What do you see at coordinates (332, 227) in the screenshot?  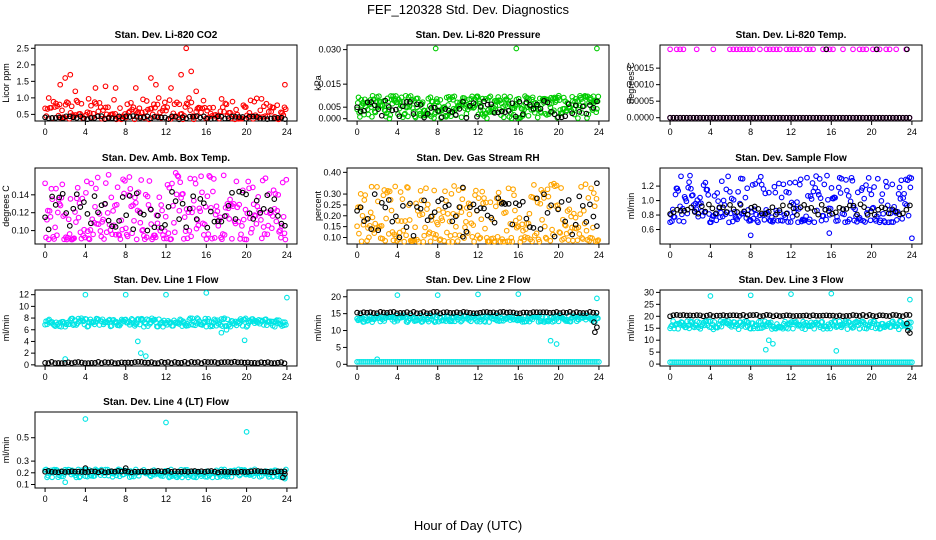 I see `y-tick-label: 0.15` at bounding box center [332, 227].